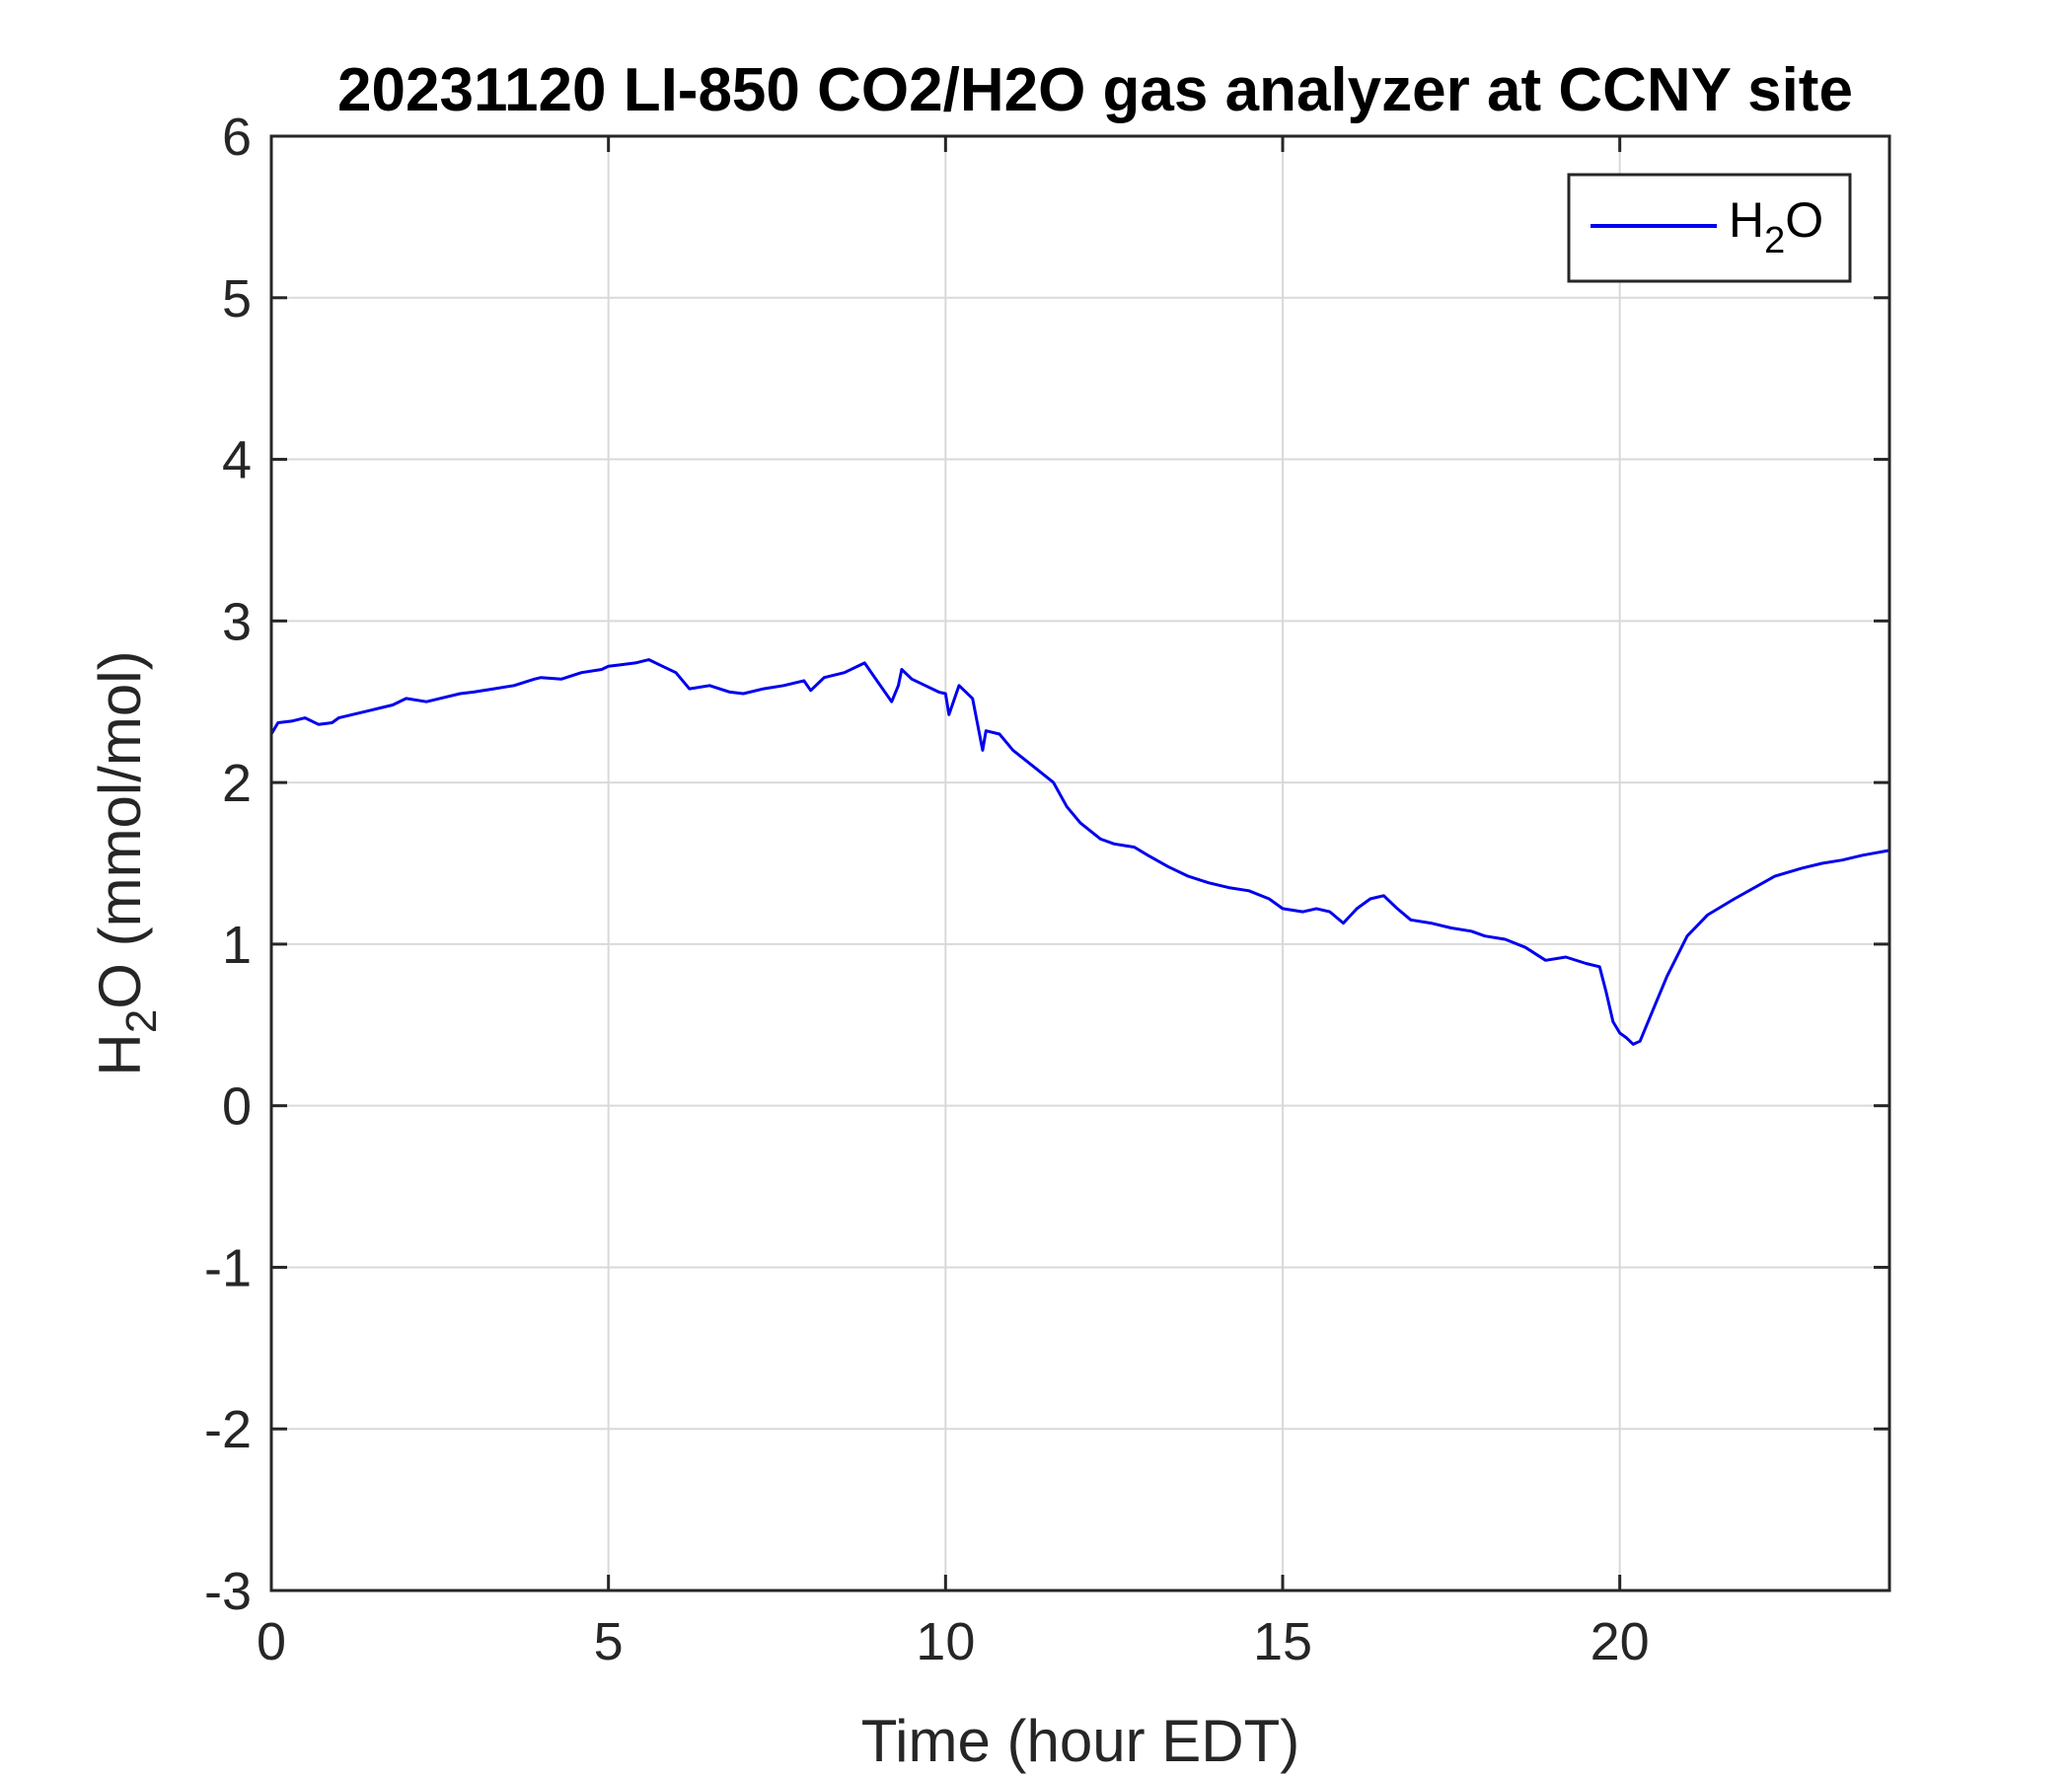  What do you see at coordinates (228, 1268) in the screenshot?
I see `y-tick-label: -1` at bounding box center [228, 1268].